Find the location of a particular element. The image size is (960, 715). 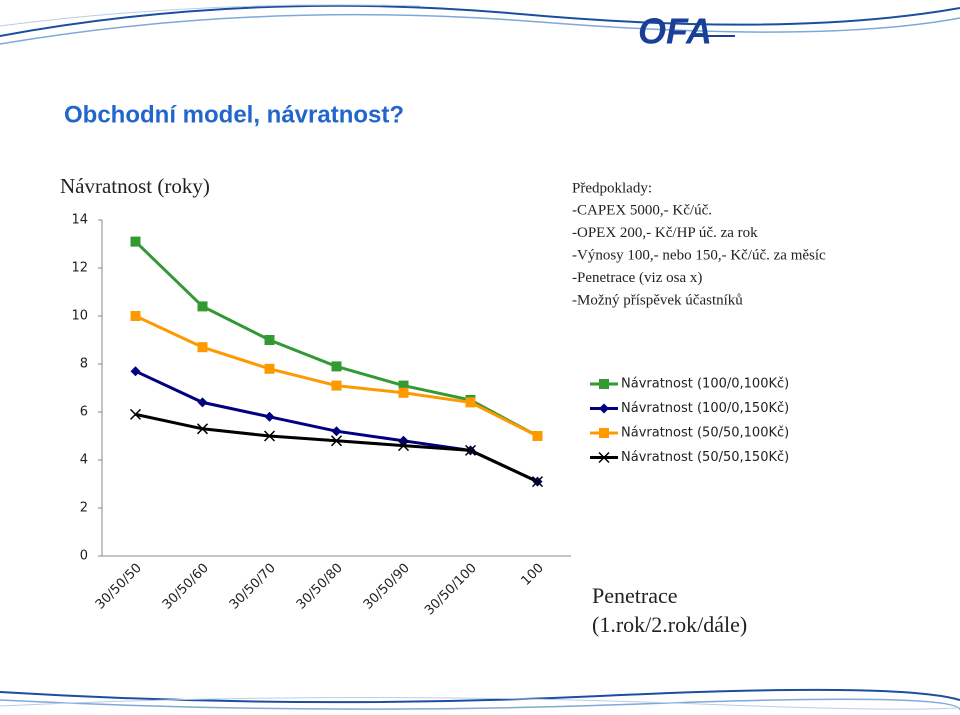

y-tick-label: 0 is located at coordinates (84, 556).